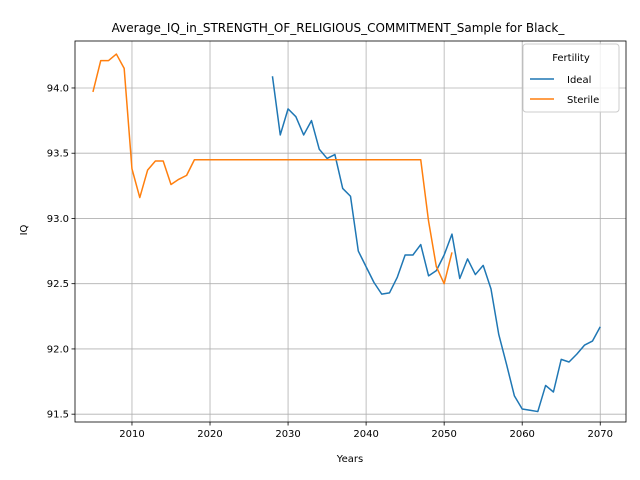  What do you see at coordinates (24, 229) in the screenshot?
I see `y-axis-label: IQ` at bounding box center [24, 229].